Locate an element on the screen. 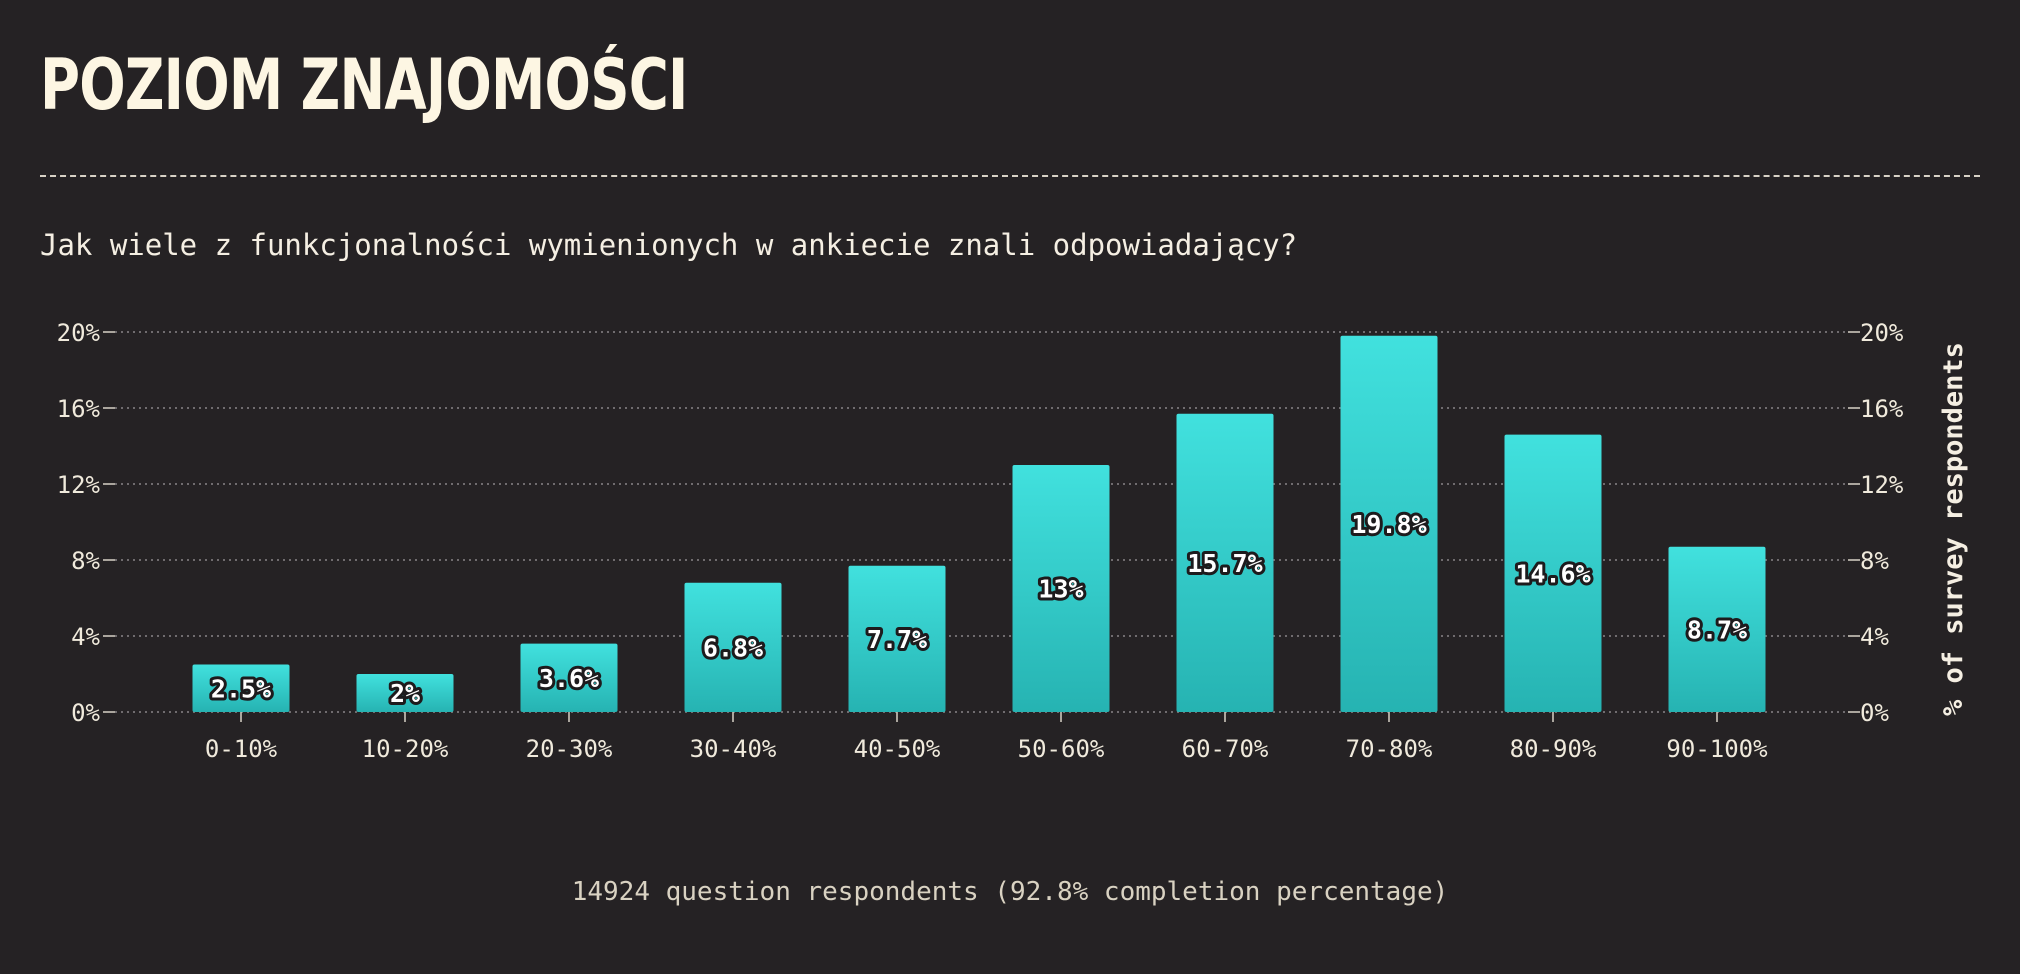 The image size is (2020, 974). bar-60-70% is located at coordinates (1225, 562).